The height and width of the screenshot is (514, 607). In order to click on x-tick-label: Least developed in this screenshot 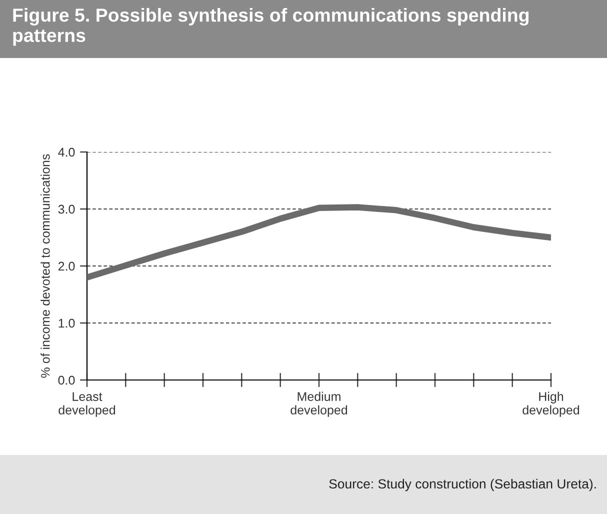, I will do `click(87, 404)`.